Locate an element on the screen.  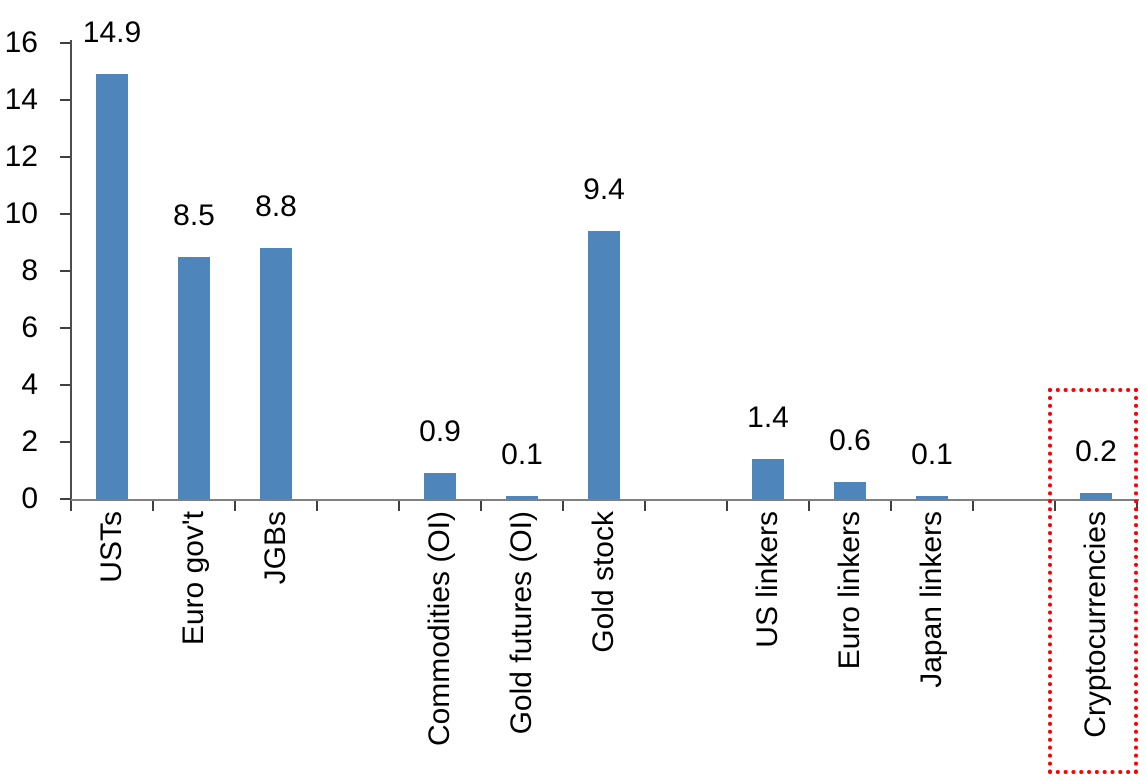
y-axis-tick-label: 14 is located at coordinates (21, 99).